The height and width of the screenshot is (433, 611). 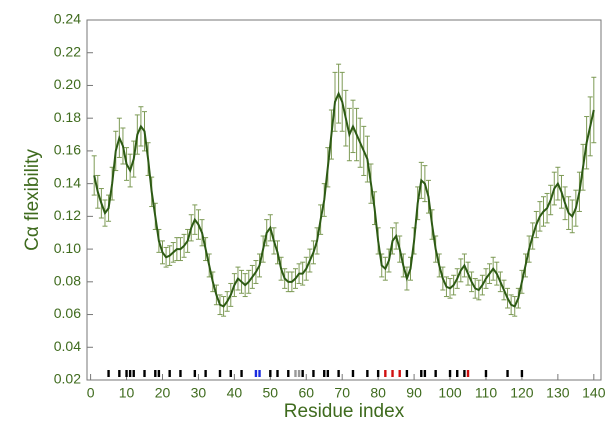 What do you see at coordinates (163, 393) in the screenshot?
I see `x-tick-label: 20` at bounding box center [163, 393].